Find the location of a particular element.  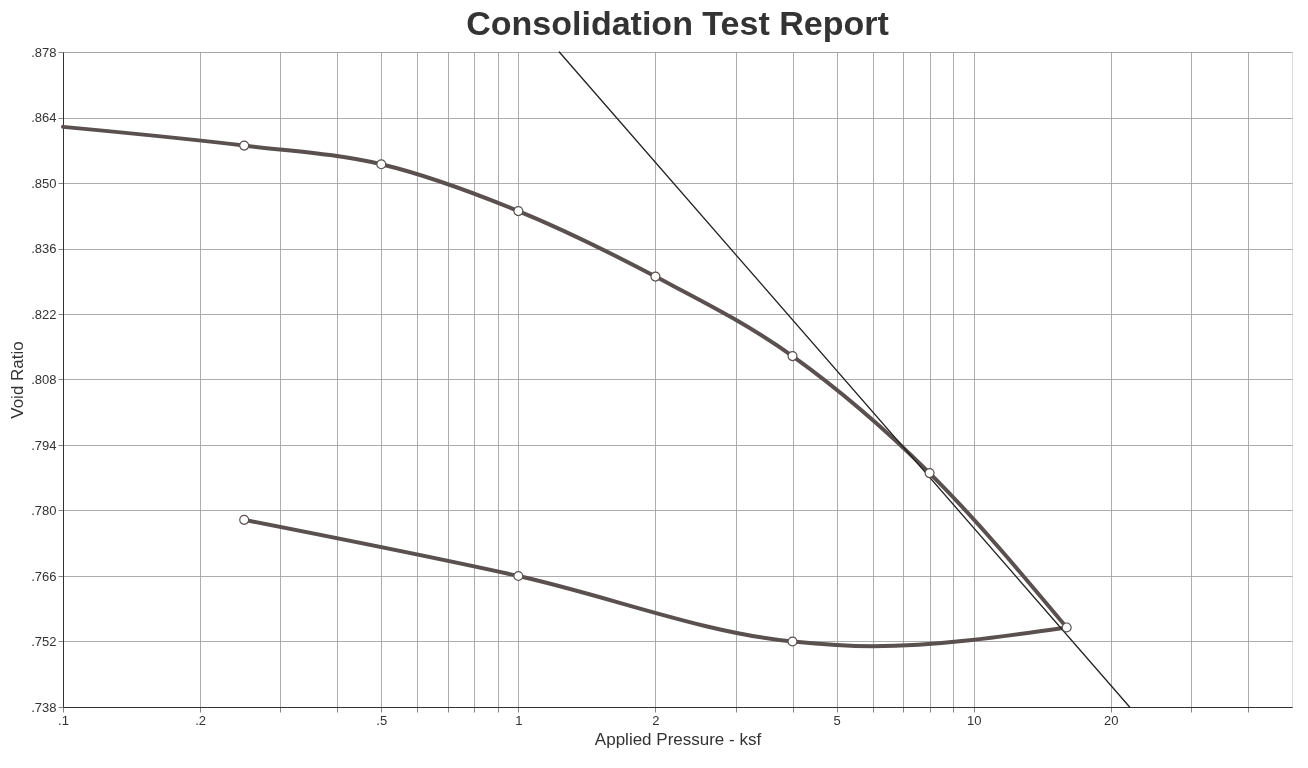

y-tick-label: .864 is located at coordinates (44, 117).